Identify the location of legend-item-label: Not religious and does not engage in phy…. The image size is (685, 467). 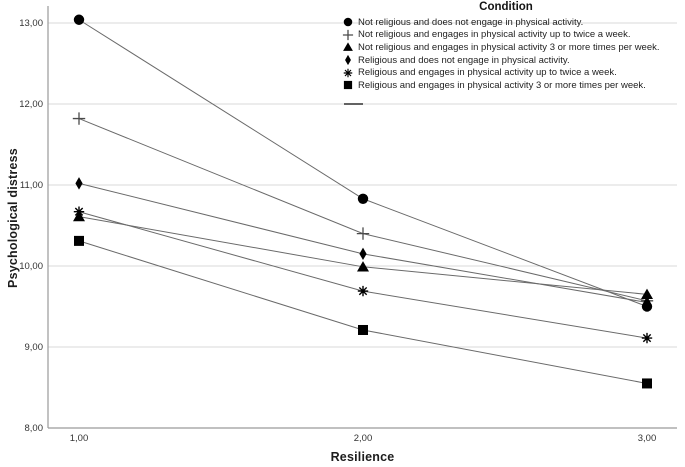
(471, 22).